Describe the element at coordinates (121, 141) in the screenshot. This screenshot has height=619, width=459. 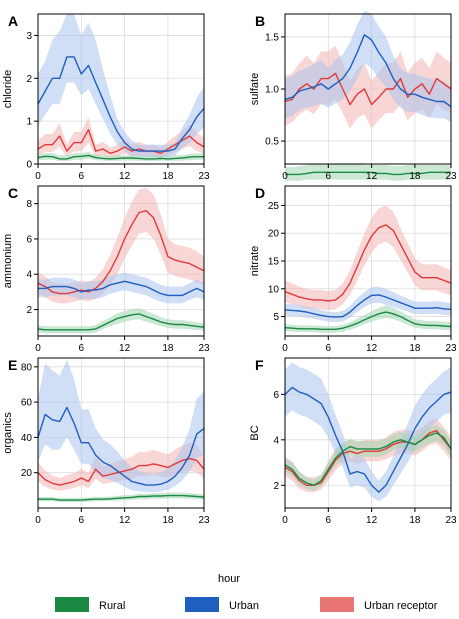
I see `series-line-urban-receptor-A` at that location.